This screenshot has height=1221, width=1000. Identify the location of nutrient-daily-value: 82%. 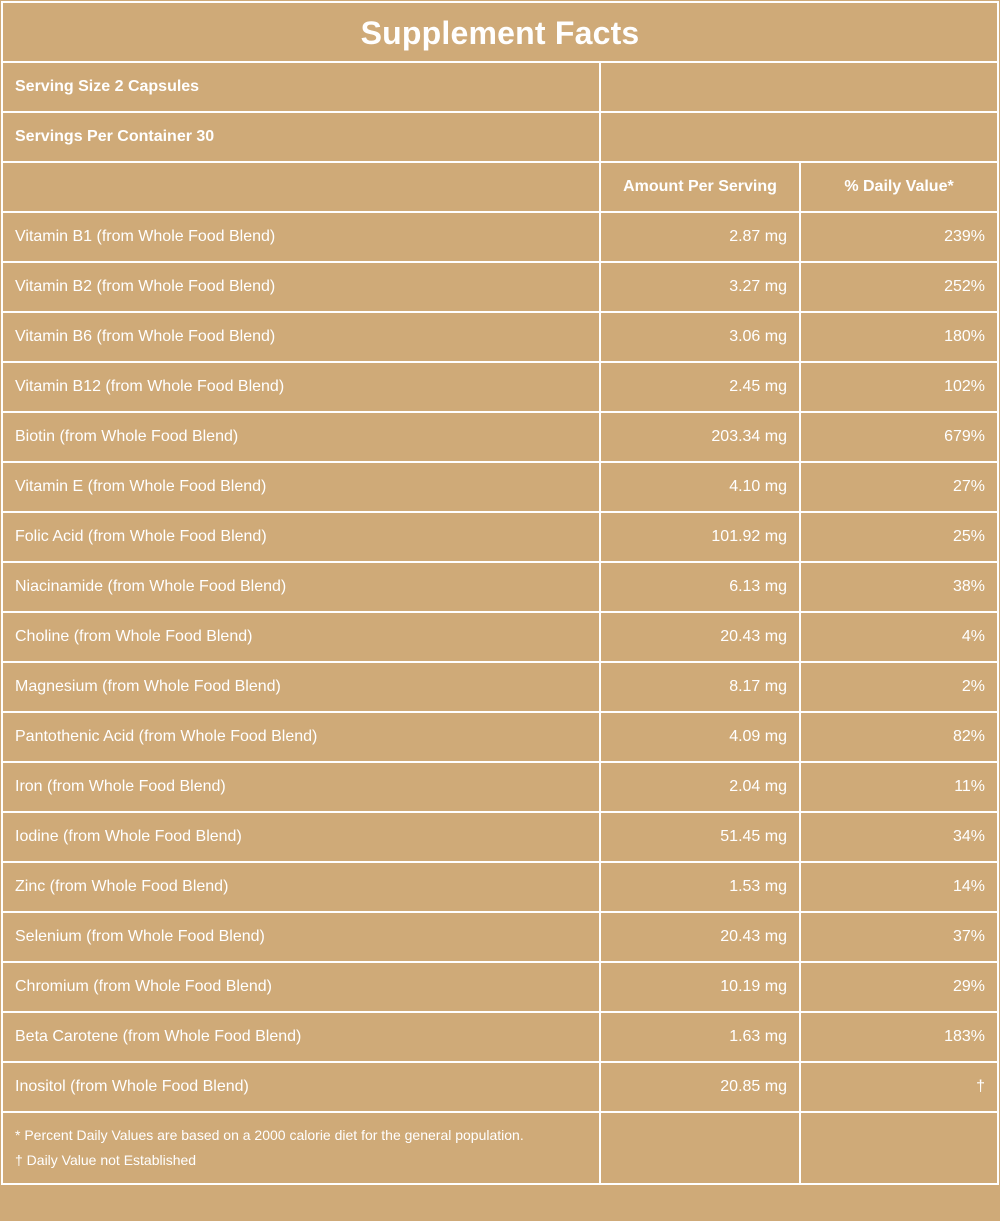
(899, 737).